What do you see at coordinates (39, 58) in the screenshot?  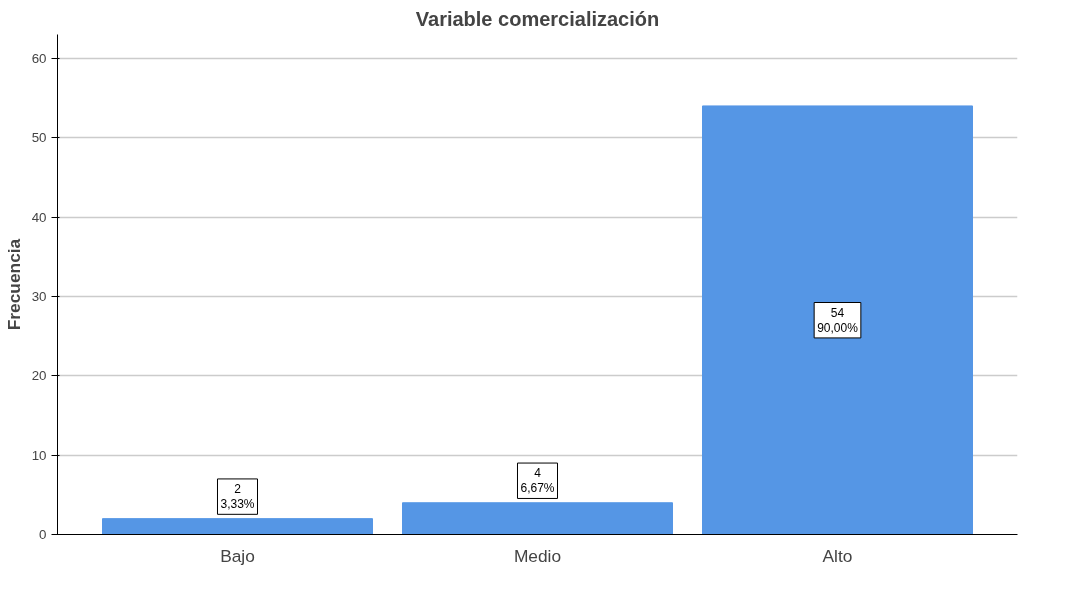 I see `y-tick-label: 60` at bounding box center [39, 58].